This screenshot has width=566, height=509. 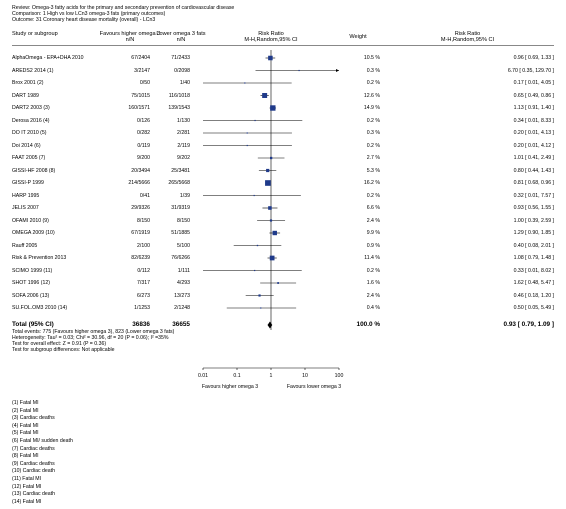 I want to click on x-tick-label: 100, so click(x=339, y=376).